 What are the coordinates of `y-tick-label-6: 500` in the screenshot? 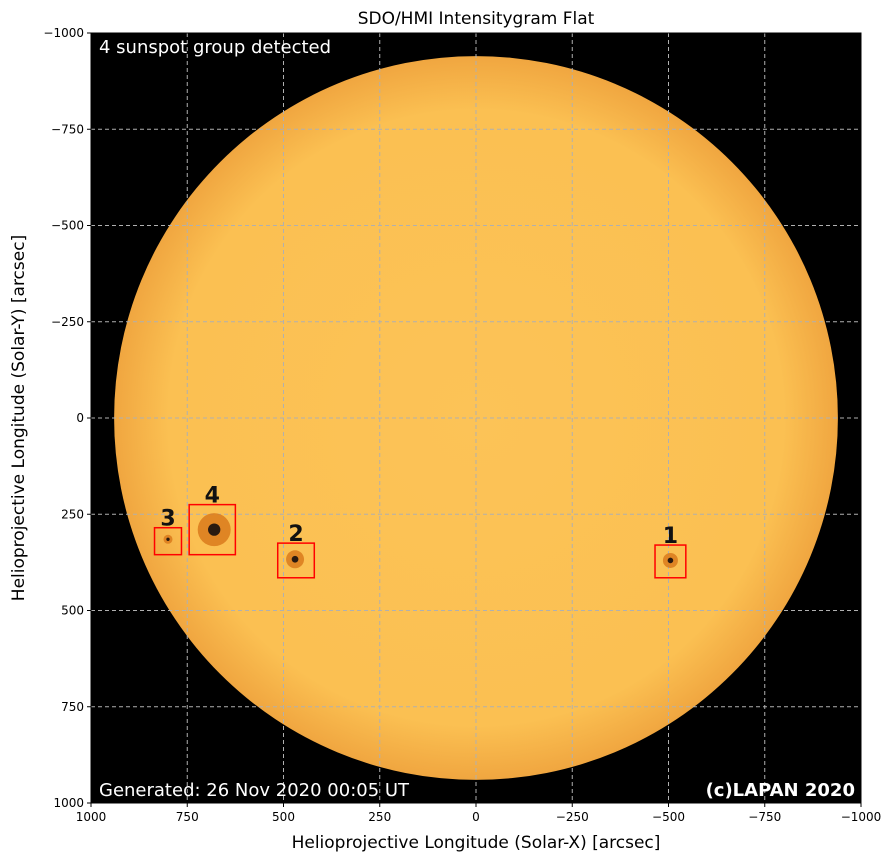 It's located at (72, 611).